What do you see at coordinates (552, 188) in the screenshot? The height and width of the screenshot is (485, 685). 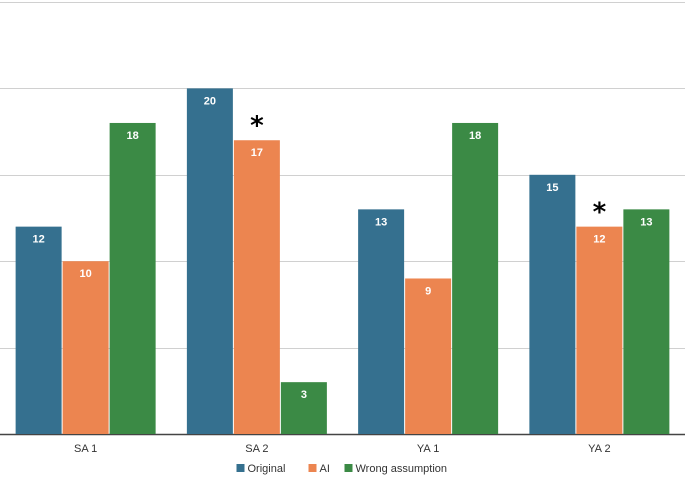 I see `data-label: 15` at bounding box center [552, 188].